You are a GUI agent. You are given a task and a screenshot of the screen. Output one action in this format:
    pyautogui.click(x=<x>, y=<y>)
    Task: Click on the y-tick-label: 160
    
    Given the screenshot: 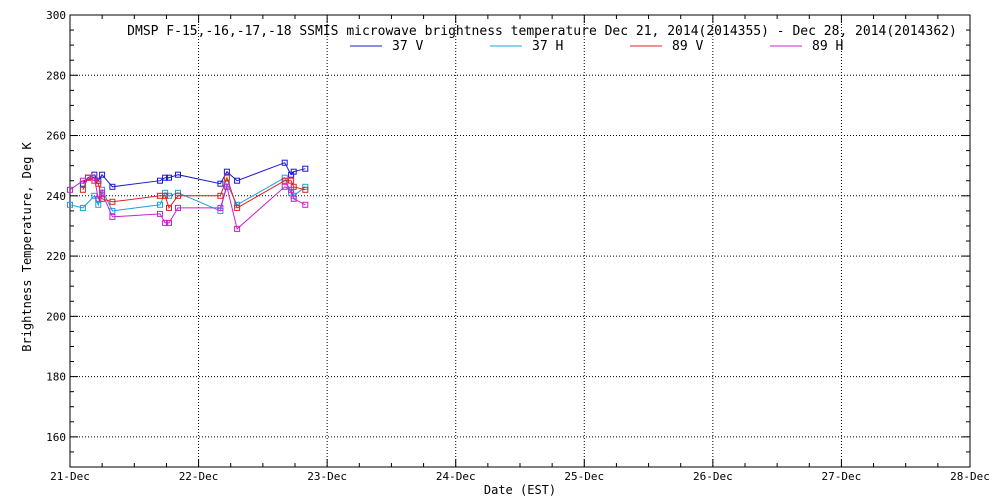 What is the action you would take?
    pyautogui.click(x=56, y=437)
    